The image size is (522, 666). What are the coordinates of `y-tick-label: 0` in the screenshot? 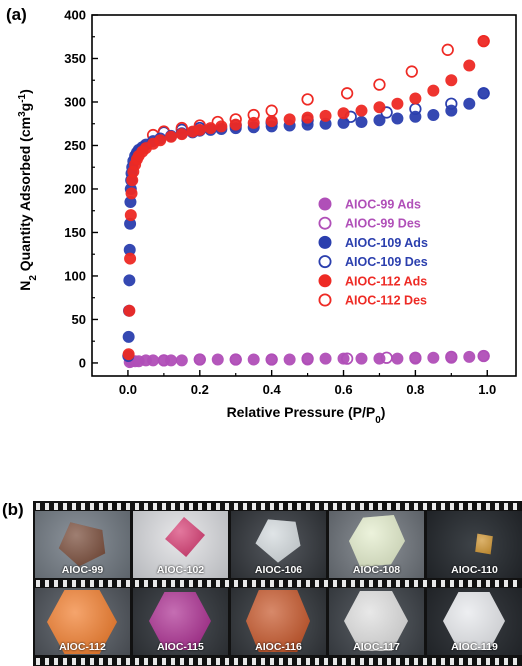 It's located at (82, 362).